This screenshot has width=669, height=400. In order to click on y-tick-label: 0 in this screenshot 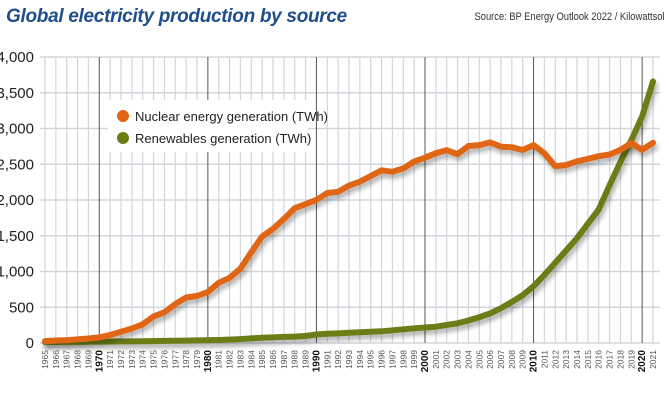, I will do `click(30, 343)`.